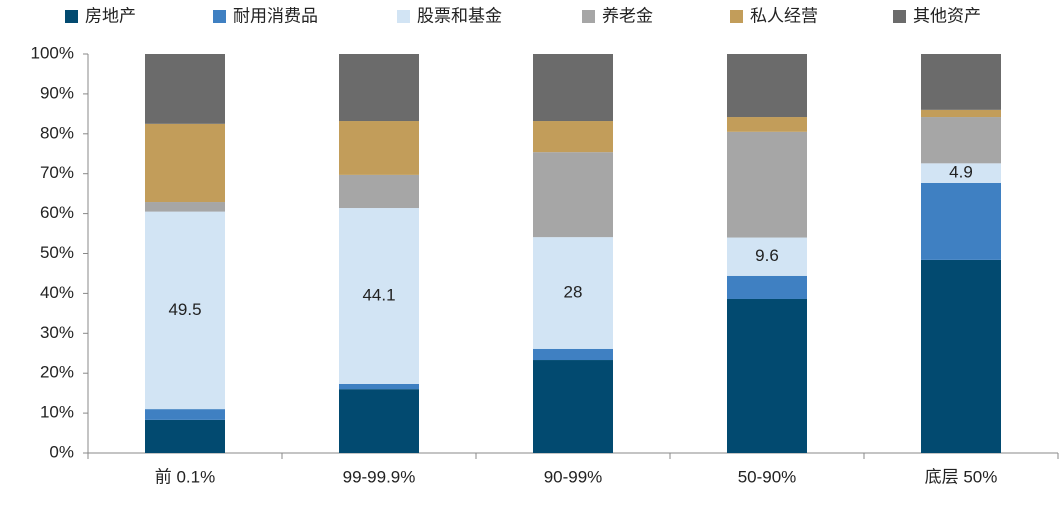  Describe the element at coordinates (57, 412) in the screenshot. I see `y-tick-label: 10%` at that location.